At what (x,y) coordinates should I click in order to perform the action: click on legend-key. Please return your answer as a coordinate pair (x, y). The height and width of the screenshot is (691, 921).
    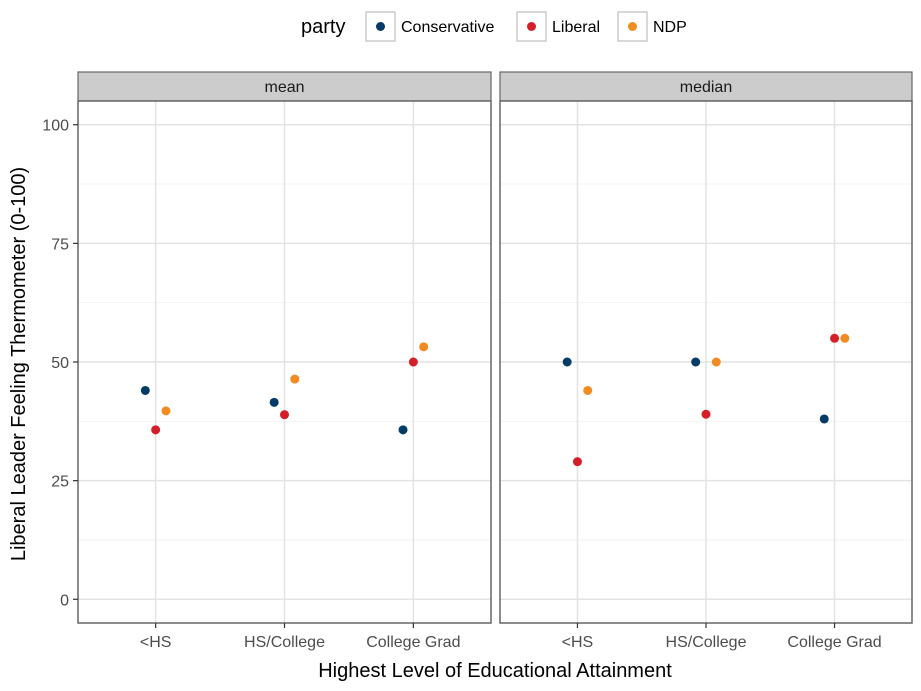
    Looking at the image, I should click on (380, 26).